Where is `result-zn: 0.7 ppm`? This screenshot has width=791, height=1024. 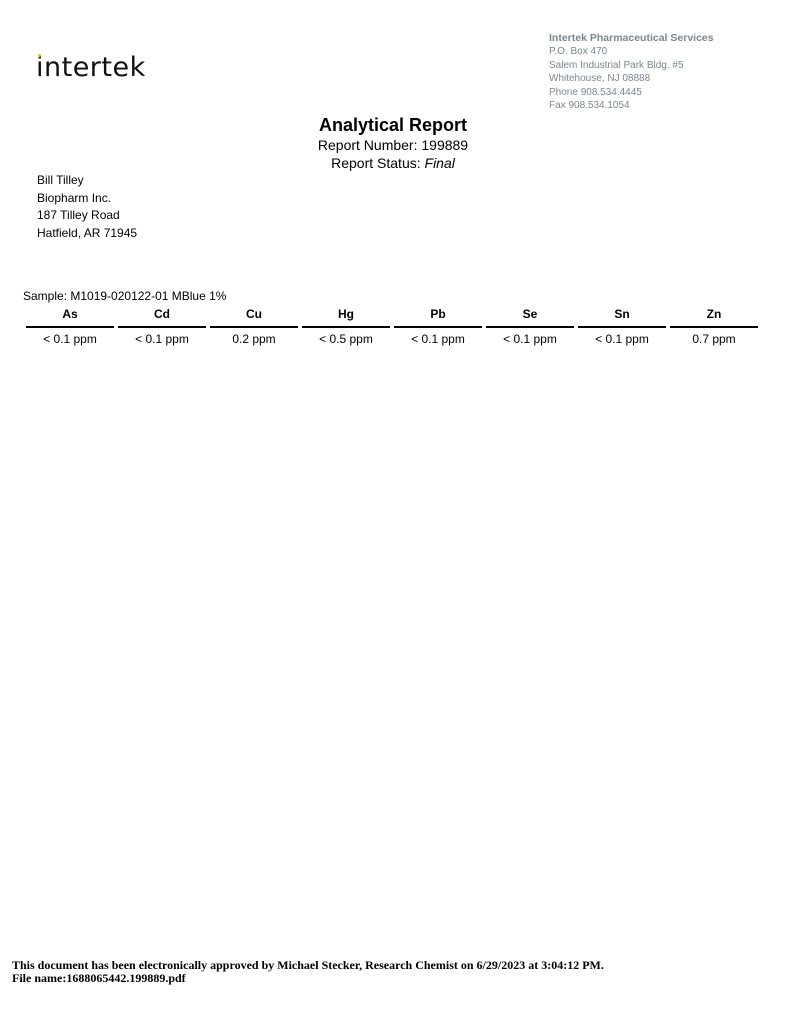
result-zn: 0.7 ppm is located at coordinates (714, 339).